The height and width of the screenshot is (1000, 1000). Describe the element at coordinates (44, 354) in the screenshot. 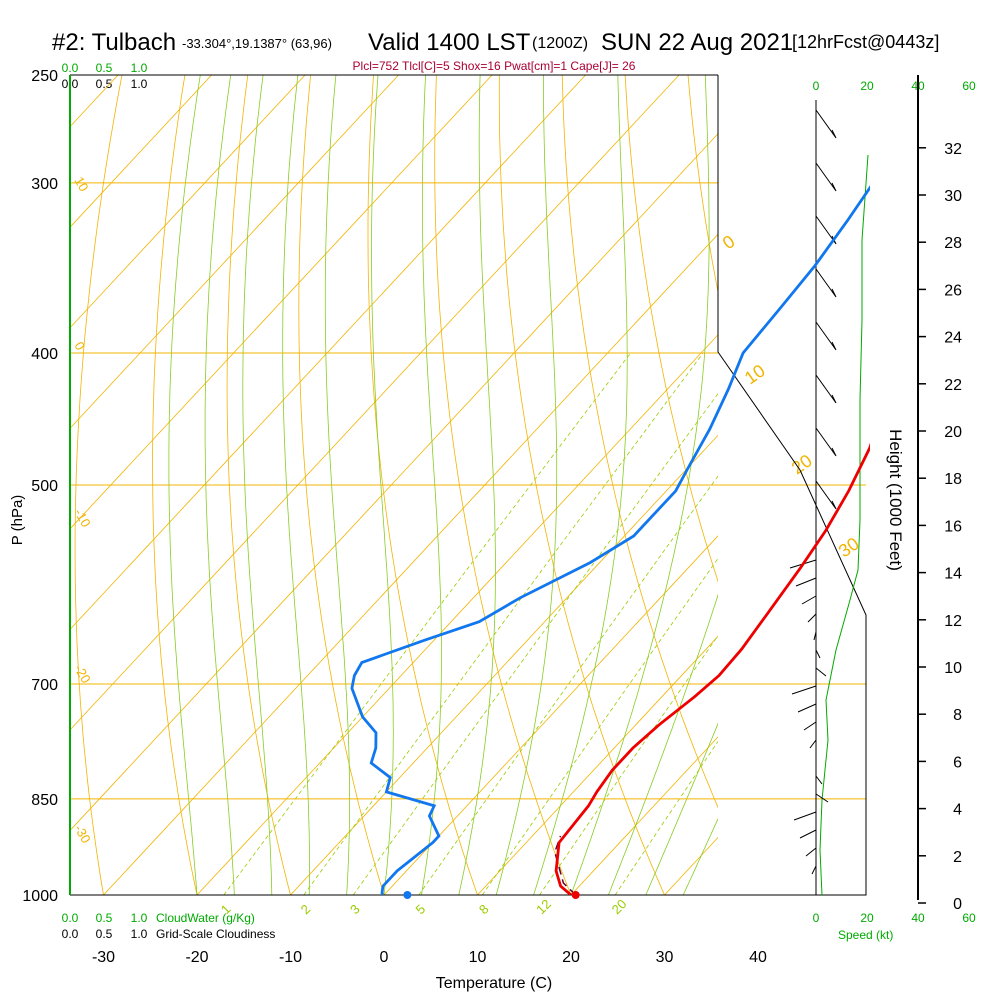

I see `pressure-tick-label: 400` at that location.